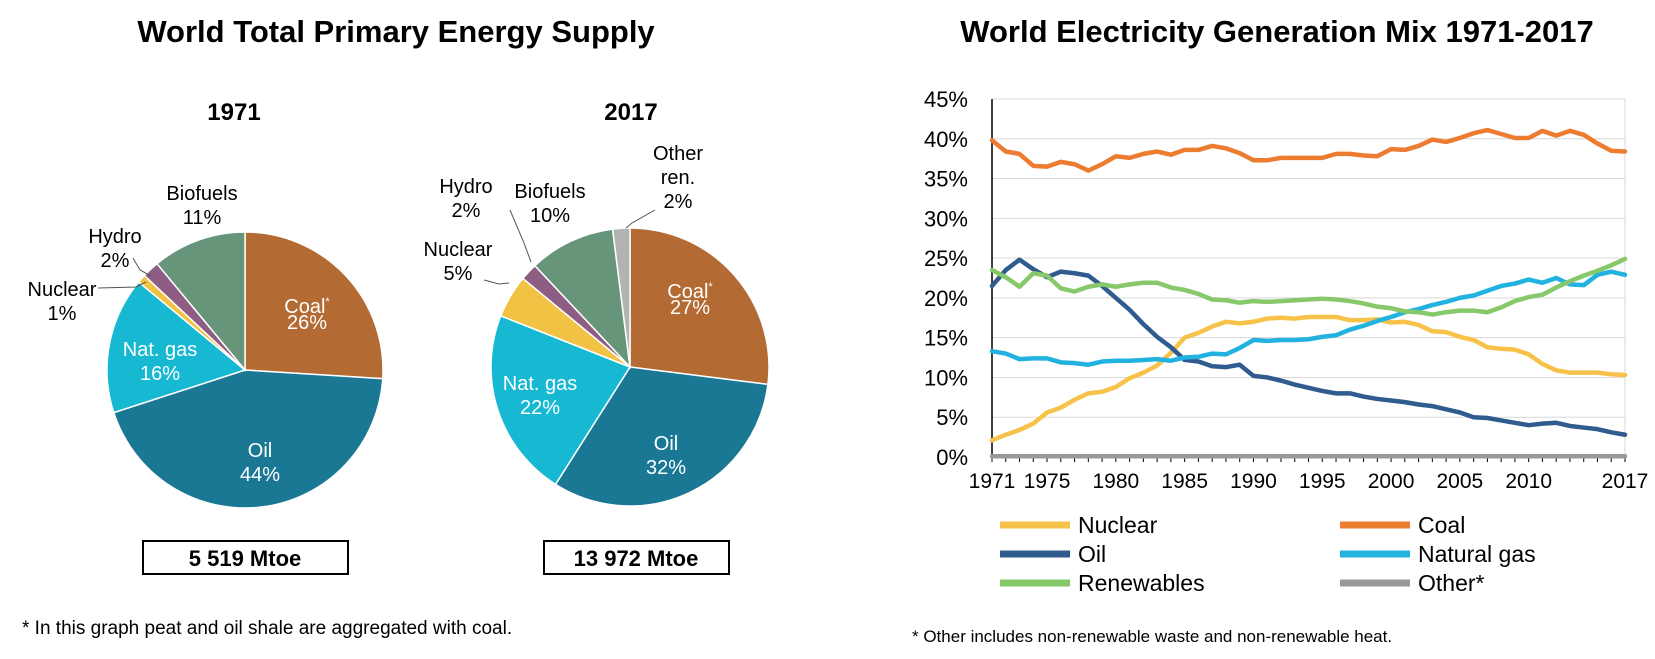 This screenshot has width=1655, height=659. I want to click on pie-slice-other-ren, so click(621, 297).